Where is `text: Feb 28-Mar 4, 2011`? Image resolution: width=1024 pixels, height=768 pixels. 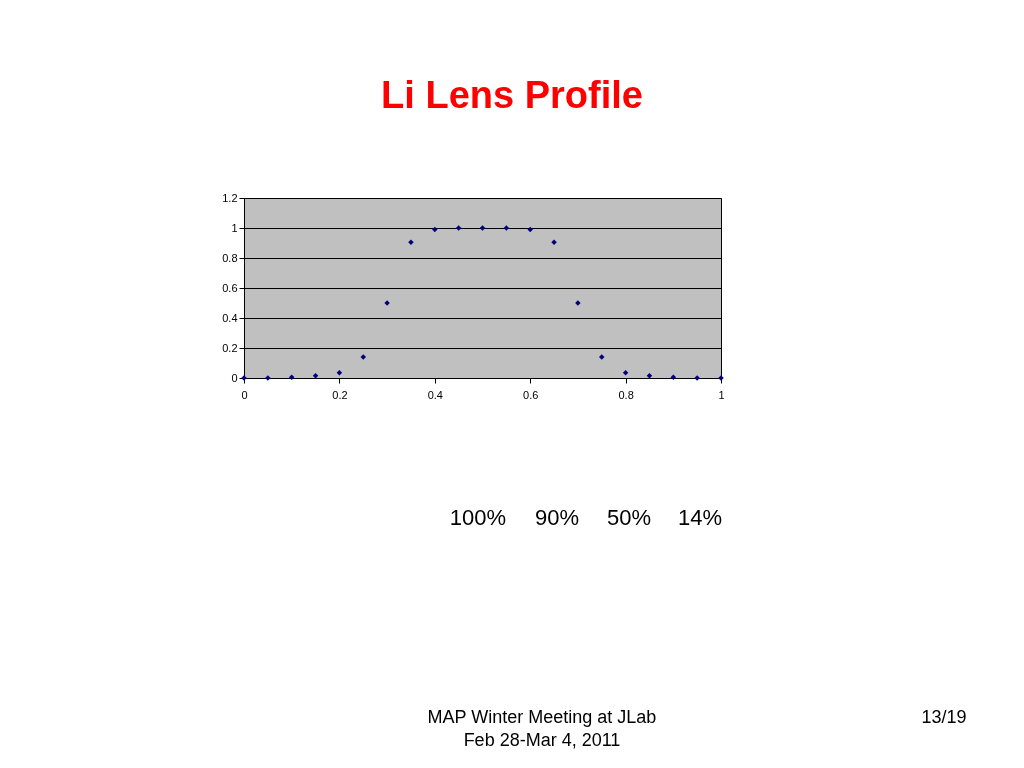 text: Feb 28-Mar 4, 2011 is located at coordinates (542, 740).